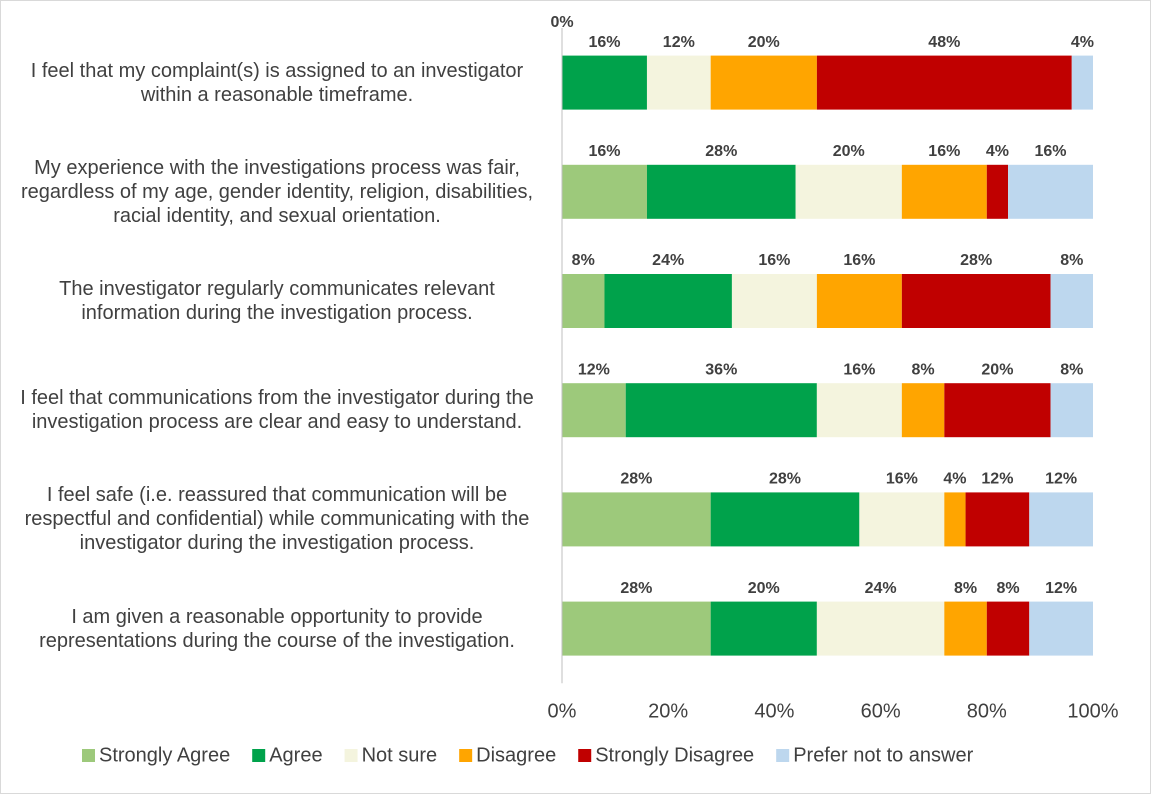 The width and height of the screenshot is (1151, 794). I want to click on x-tick-label: 100%, so click(1092, 711).